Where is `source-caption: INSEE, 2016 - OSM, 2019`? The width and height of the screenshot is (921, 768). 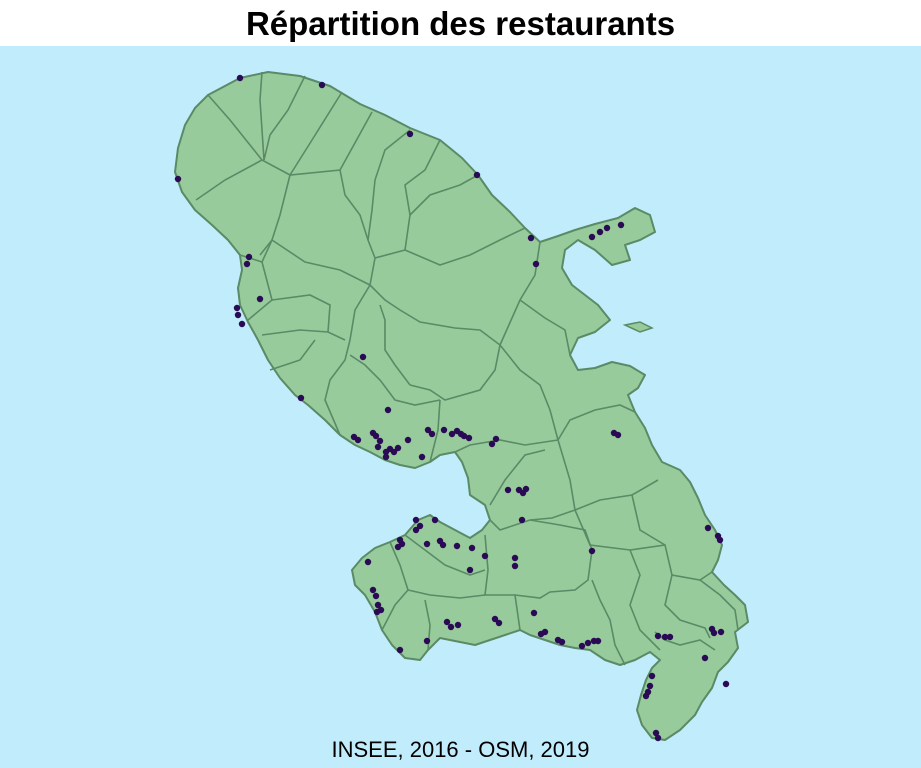 source-caption: INSEE, 2016 - OSM, 2019 is located at coordinates (460, 749).